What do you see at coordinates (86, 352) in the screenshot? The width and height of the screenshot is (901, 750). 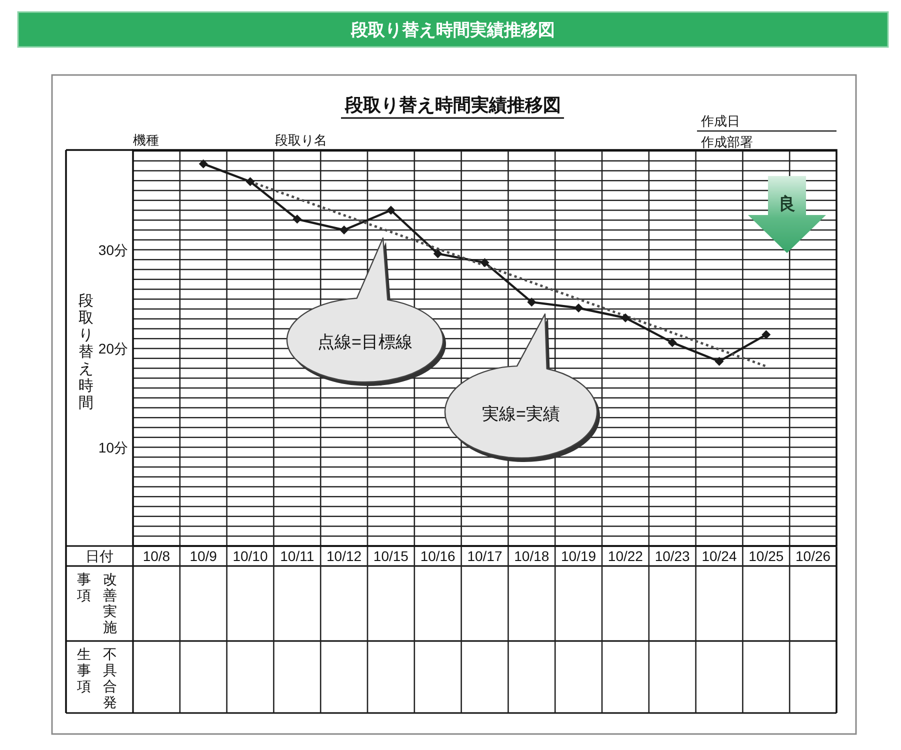 I see `y-axis-title: 段取り替え時間` at bounding box center [86, 352].